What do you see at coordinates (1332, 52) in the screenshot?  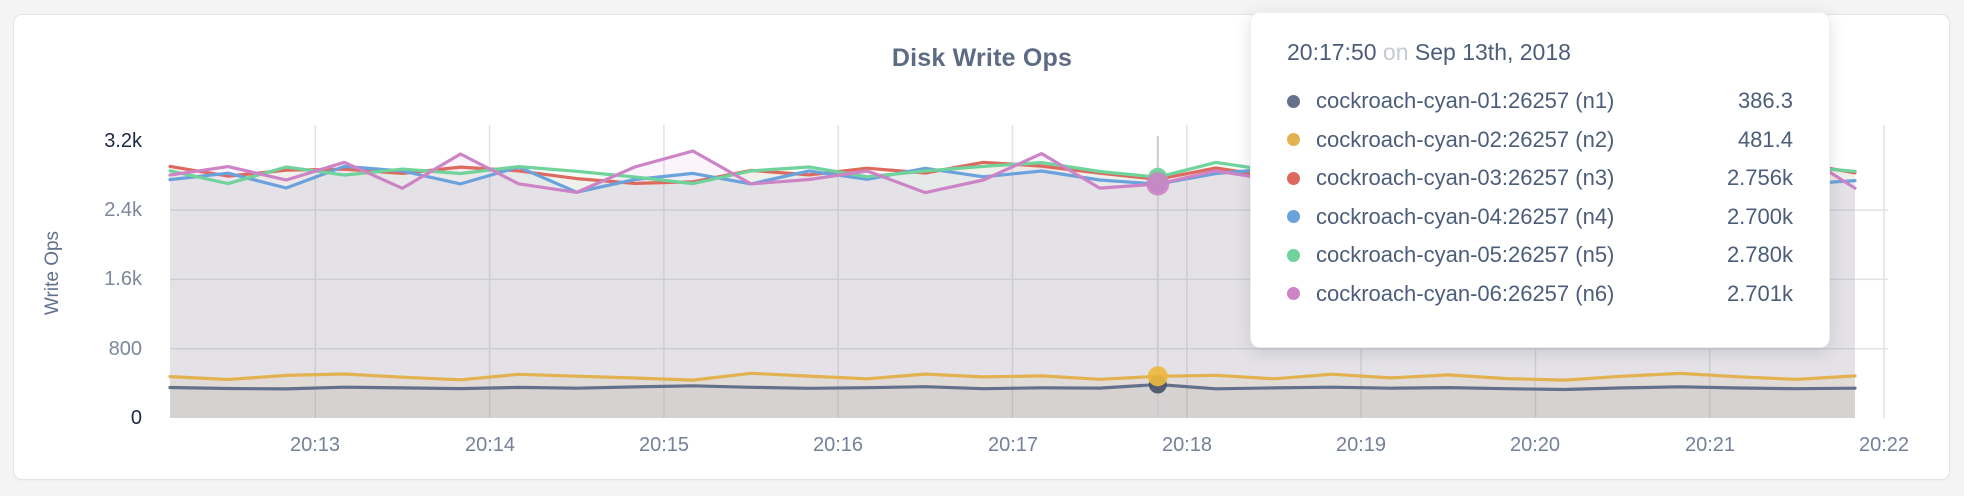 I see `tooltip-time: 20:17:50` at bounding box center [1332, 52].